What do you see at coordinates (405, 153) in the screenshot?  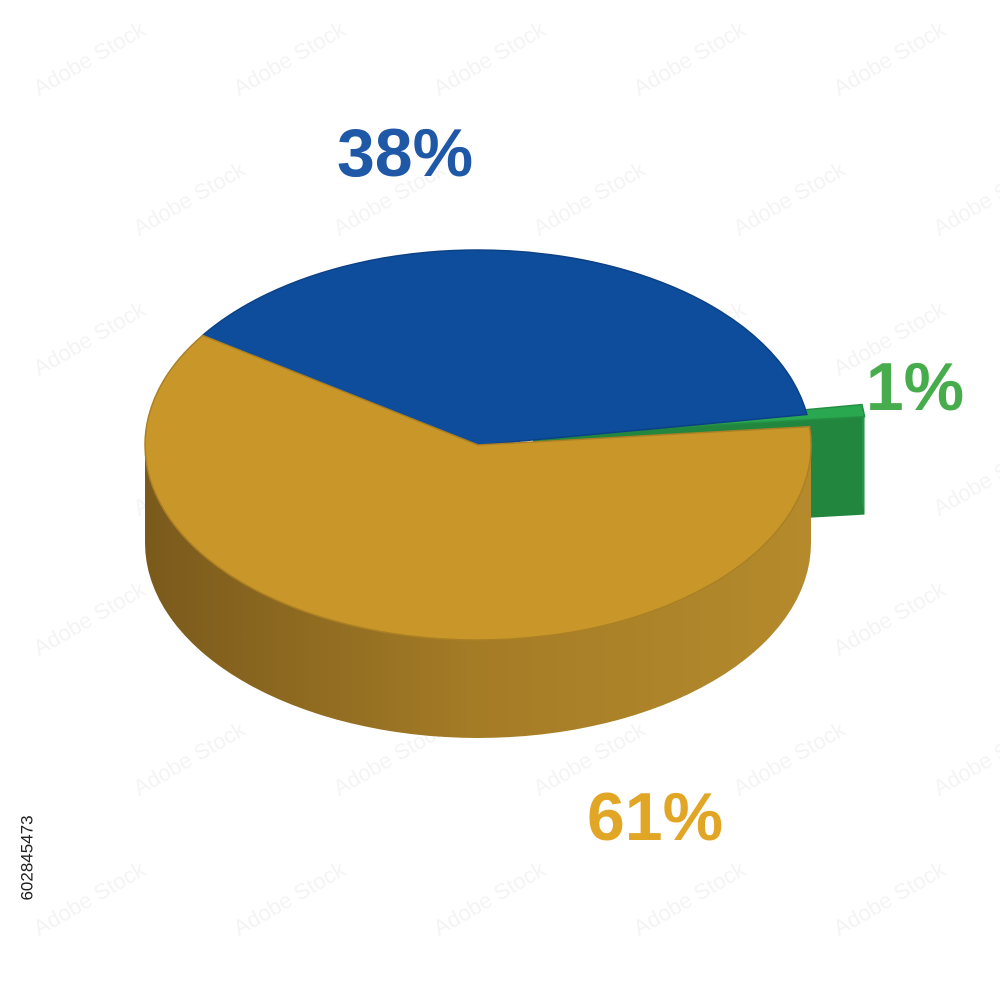 I see `data-label: 38%` at bounding box center [405, 153].